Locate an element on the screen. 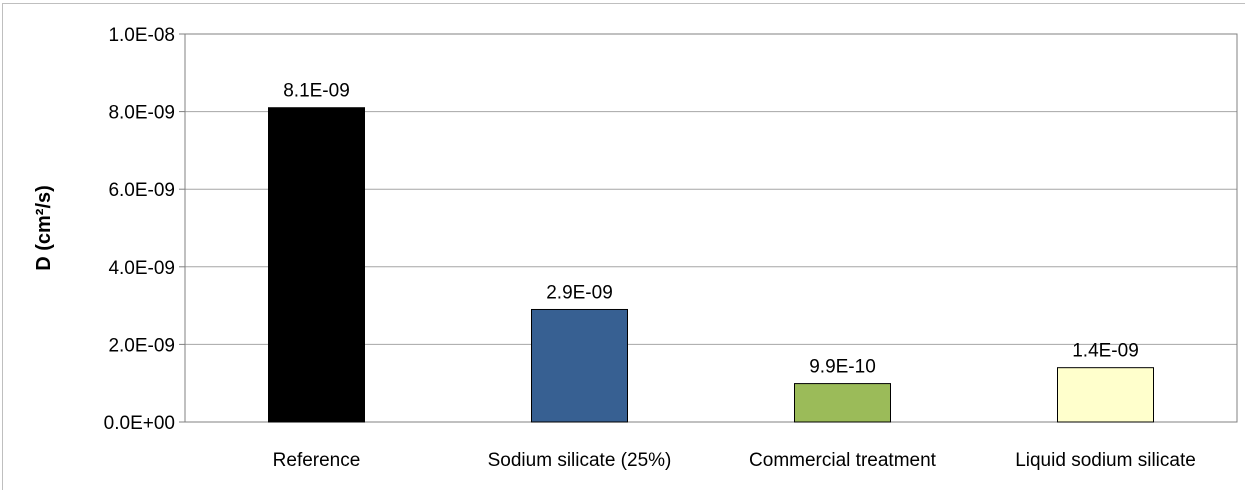 The image size is (1249, 493). x-category-label: Reference is located at coordinates (317, 460).